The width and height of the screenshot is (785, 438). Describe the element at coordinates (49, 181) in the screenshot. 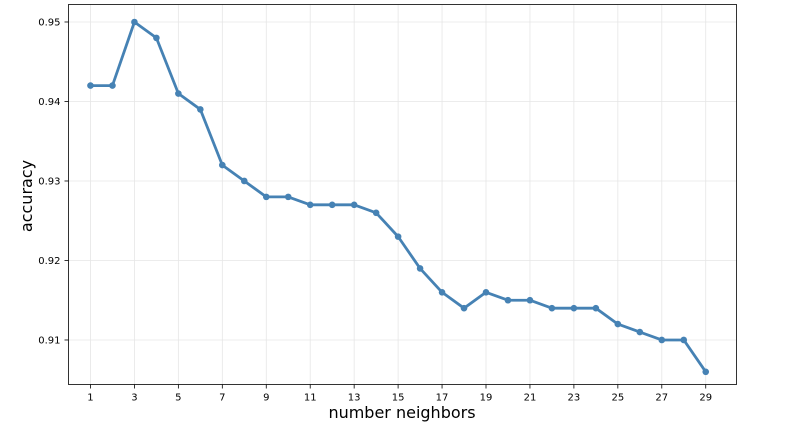

I see `y-tick-label: 0.93` at that location.